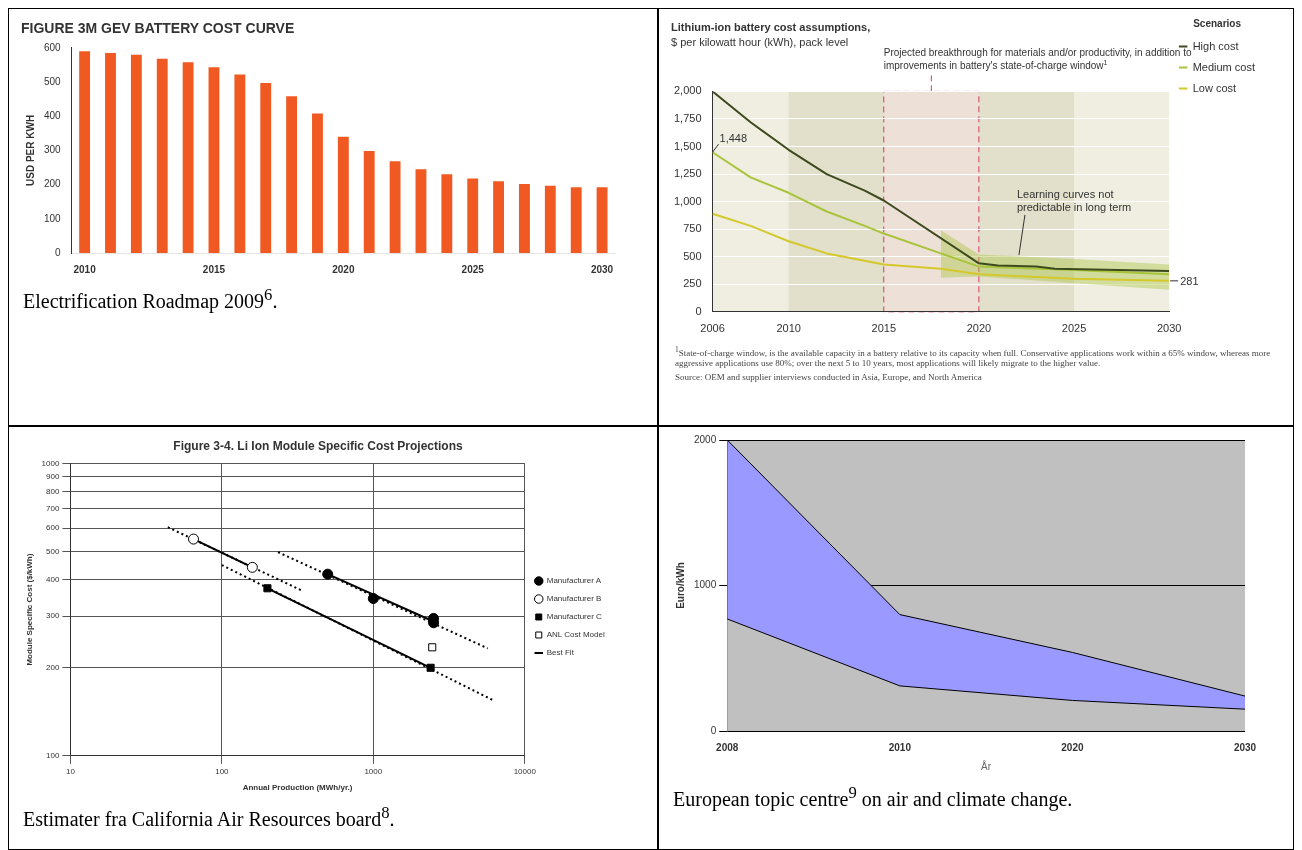 Image resolution: width=1302 pixels, height=850 pixels. Describe the element at coordinates (1074, 200) in the screenshot. I see `annotation: Learning curves not predictable in long term` at that location.